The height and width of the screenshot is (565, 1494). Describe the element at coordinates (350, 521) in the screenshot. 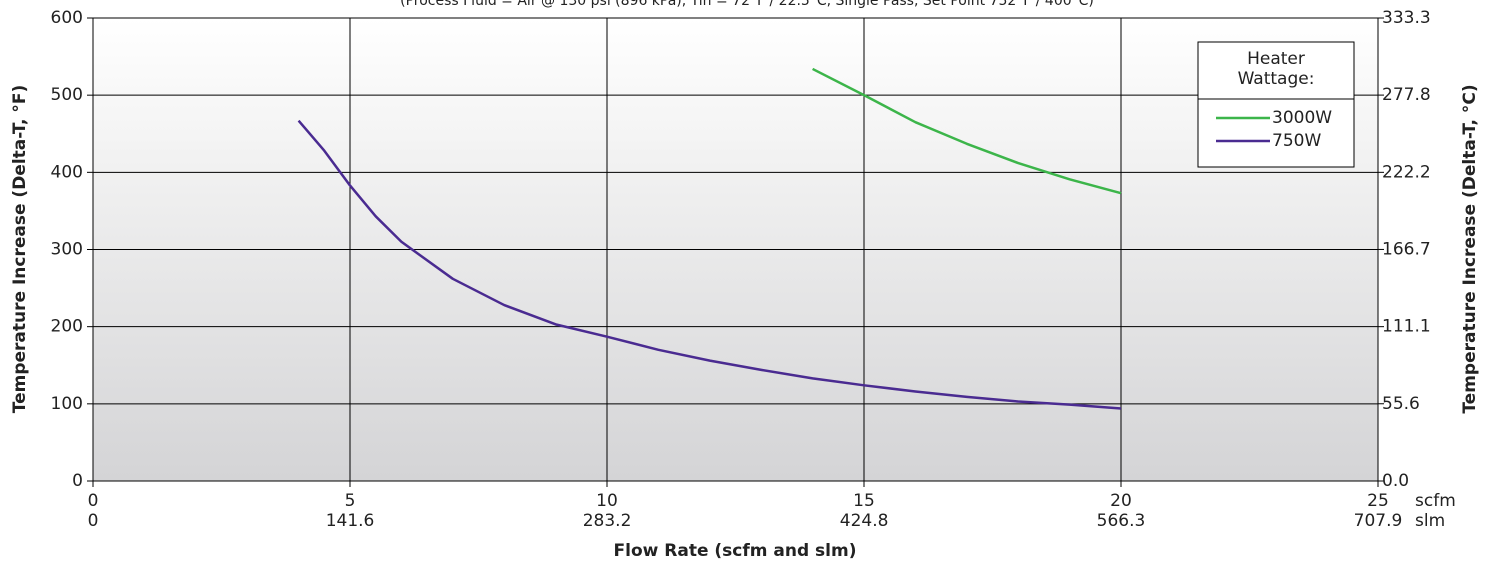

I see `x2-tick-label: 141.6` at that location.